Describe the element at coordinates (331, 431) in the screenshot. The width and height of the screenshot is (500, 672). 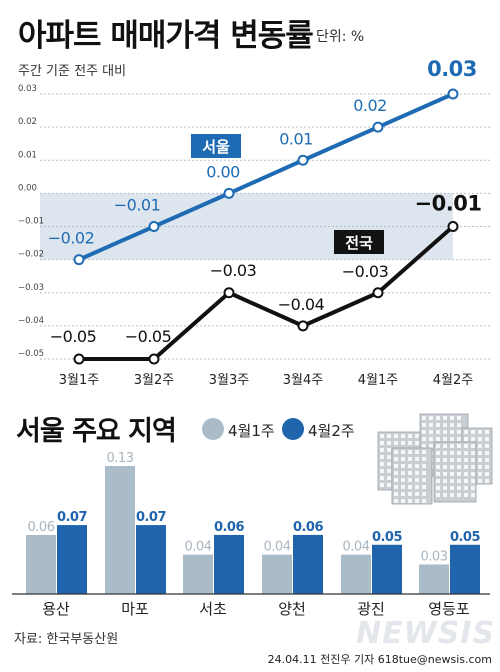
I see `legend-label-week2: 4월2주` at that location.